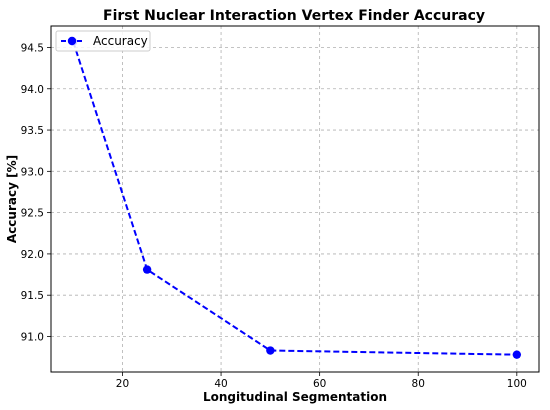 The width and height of the screenshot is (550, 410). Describe the element at coordinates (295, 397) in the screenshot. I see `x-axis-label: Longitudinal Segmentation` at that location.